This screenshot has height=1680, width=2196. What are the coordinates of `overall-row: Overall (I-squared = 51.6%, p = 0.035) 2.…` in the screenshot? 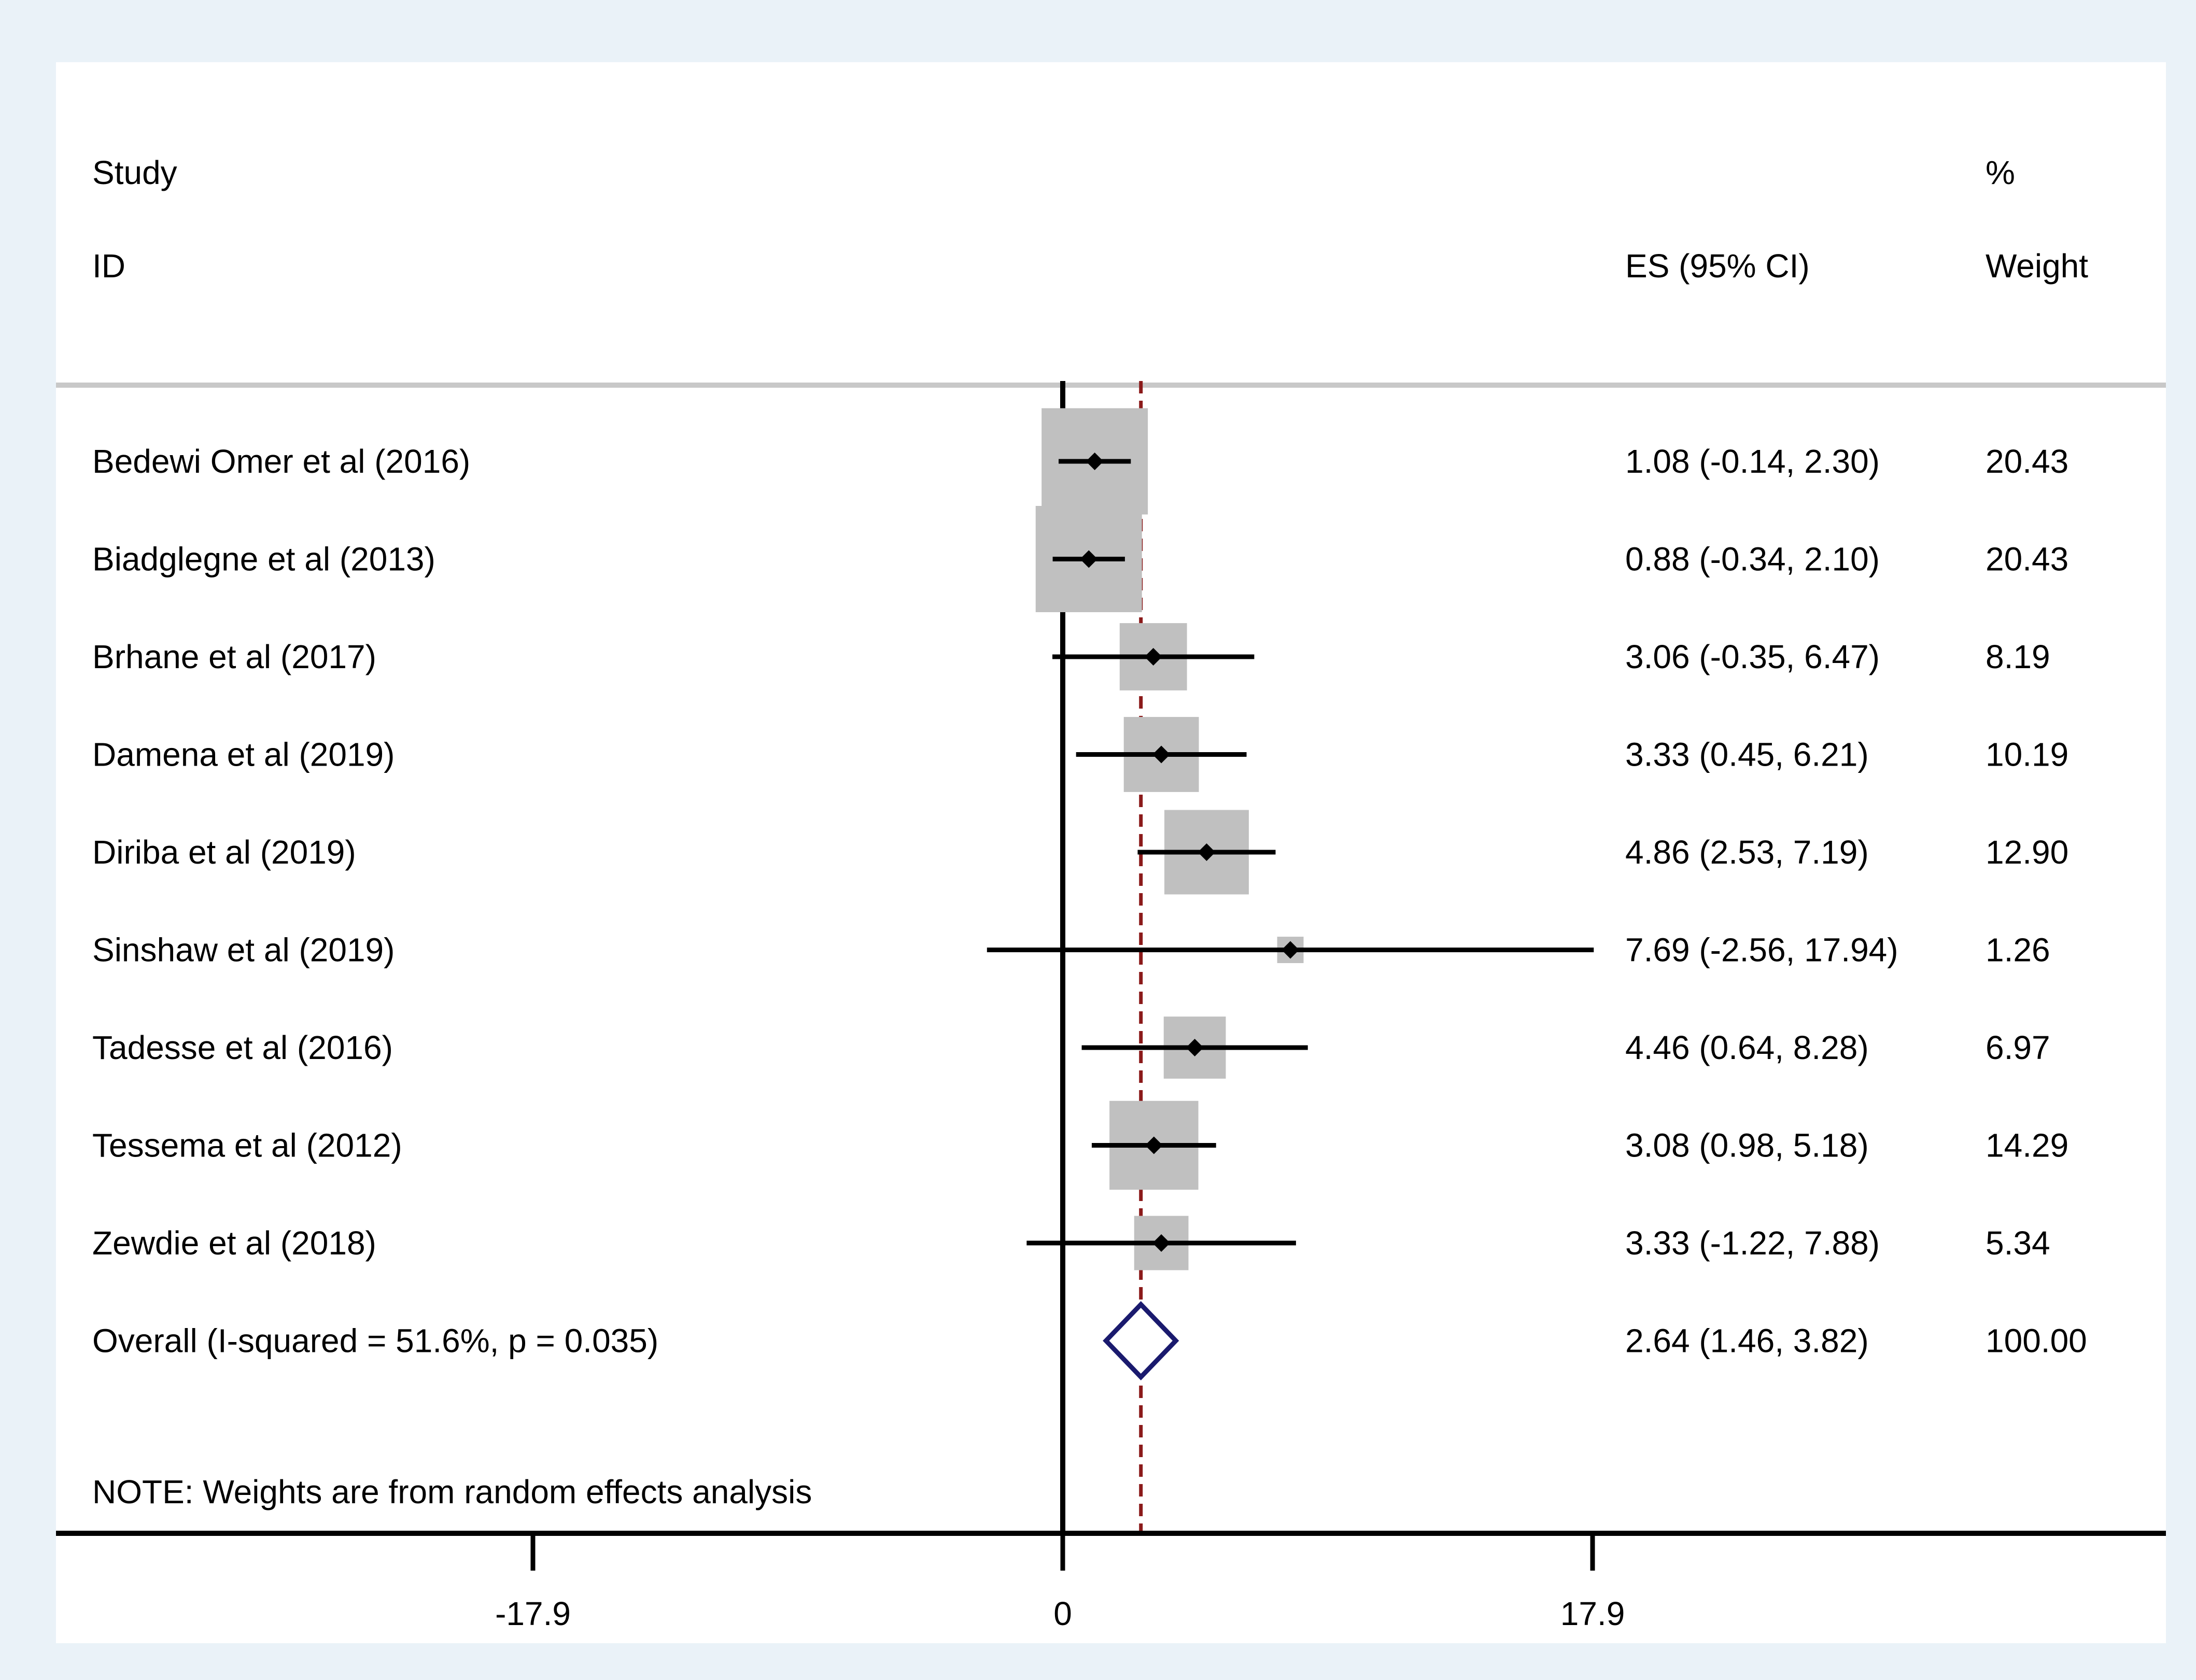 It's located at (1090, 1341).